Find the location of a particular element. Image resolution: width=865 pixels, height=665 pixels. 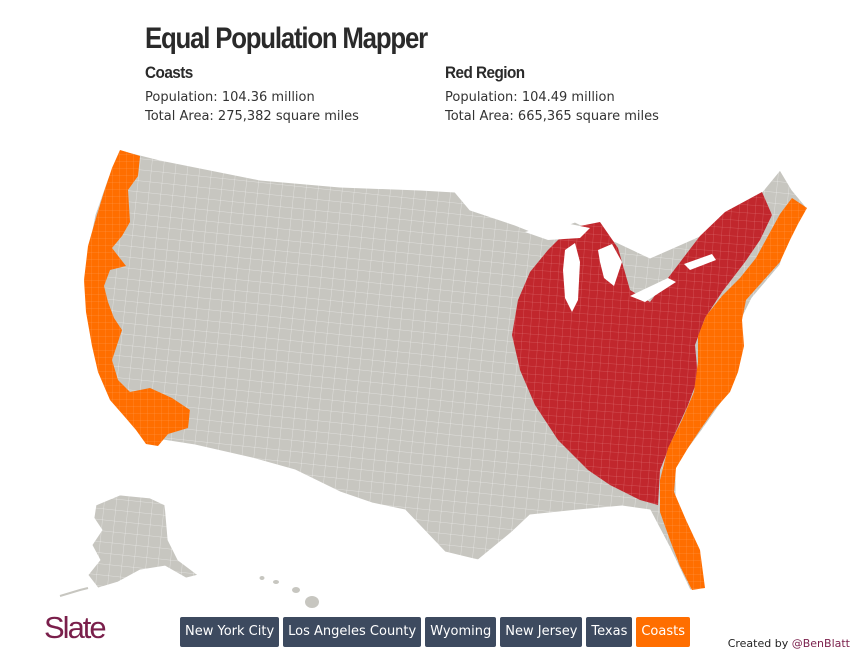

kauai-island is located at coordinates (262, 578).